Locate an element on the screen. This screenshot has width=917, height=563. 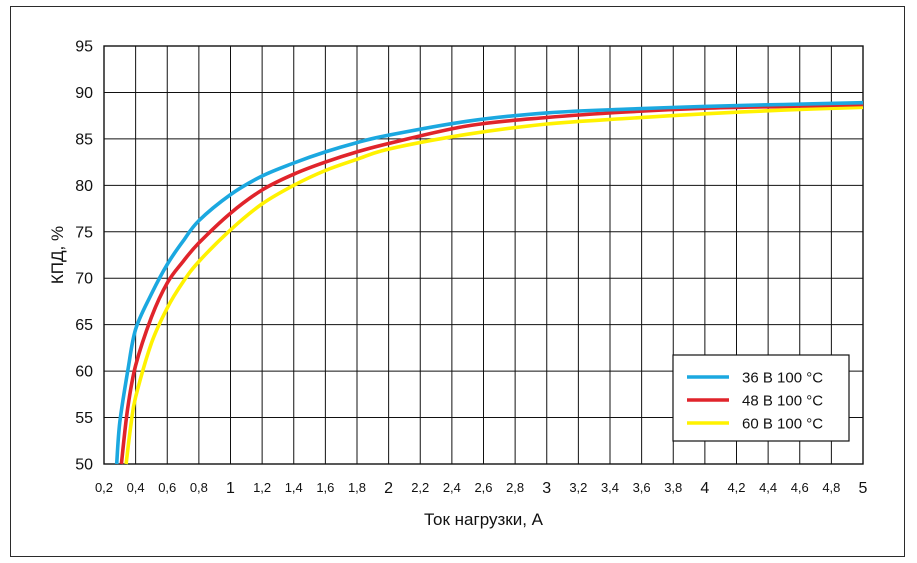
y-tick-label: 75 is located at coordinates (84, 232).